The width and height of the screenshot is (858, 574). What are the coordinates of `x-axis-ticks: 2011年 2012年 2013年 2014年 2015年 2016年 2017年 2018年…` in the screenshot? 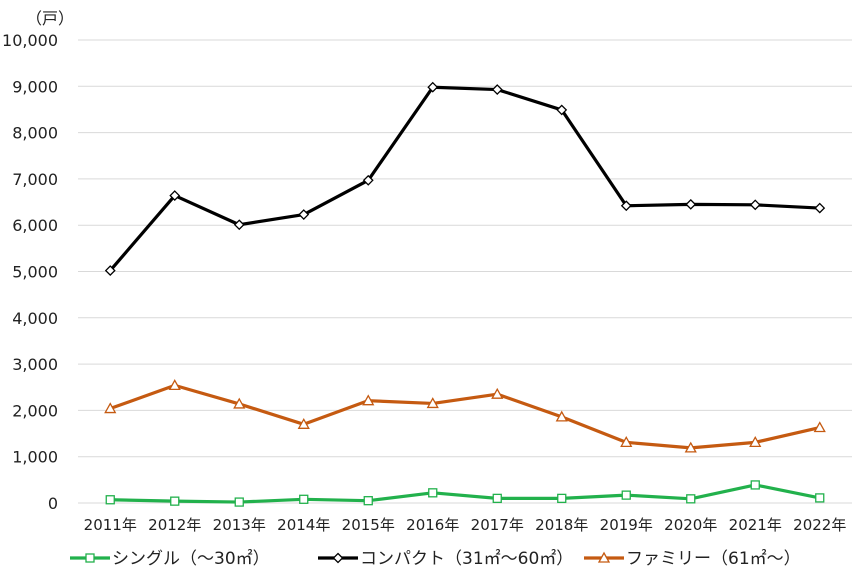 It's located at (465, 525).